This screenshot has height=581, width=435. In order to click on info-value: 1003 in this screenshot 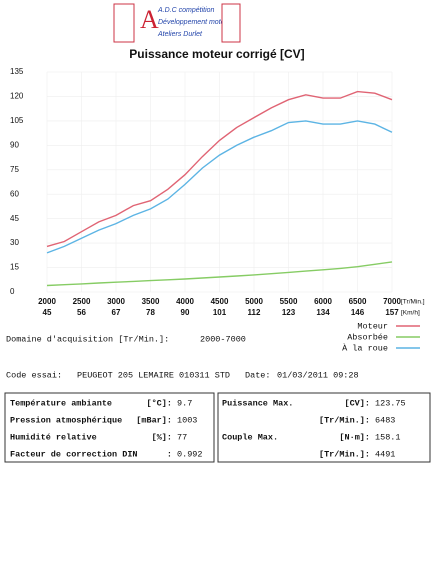, I will do `click(187, 420)`.